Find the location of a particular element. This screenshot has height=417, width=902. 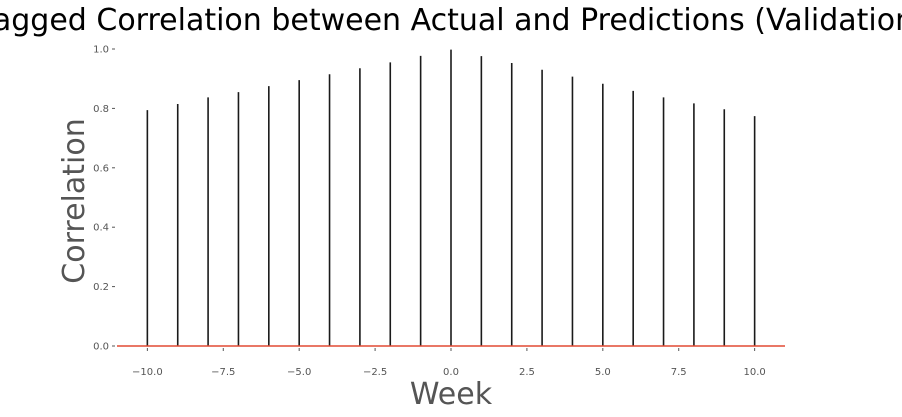

x-tick-label: −5.0 is located at coordinates (299, 372).